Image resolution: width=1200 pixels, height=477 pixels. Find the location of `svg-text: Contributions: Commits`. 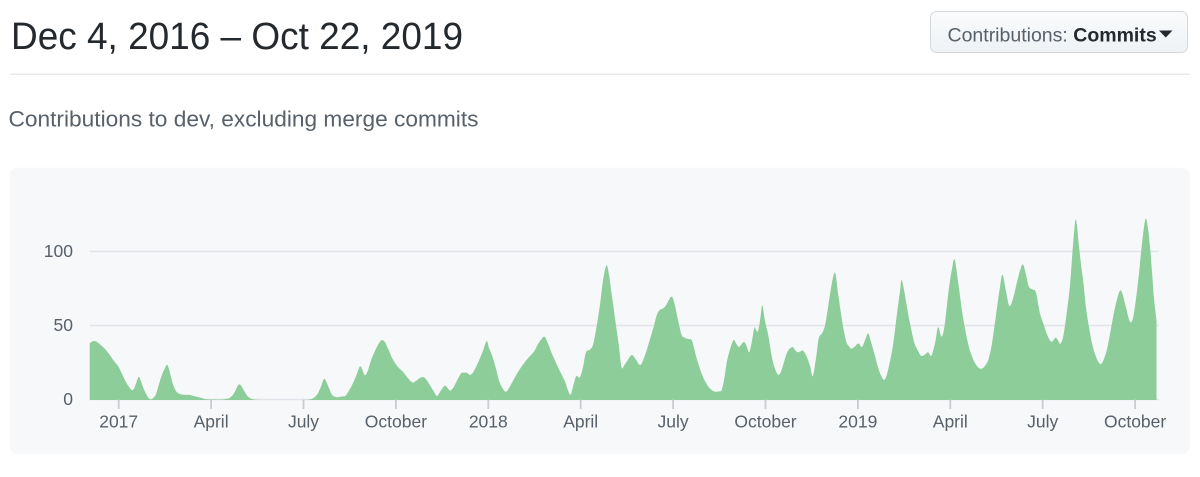

svg-text: Contributions: Commits is located at coordinates (1052, 36).